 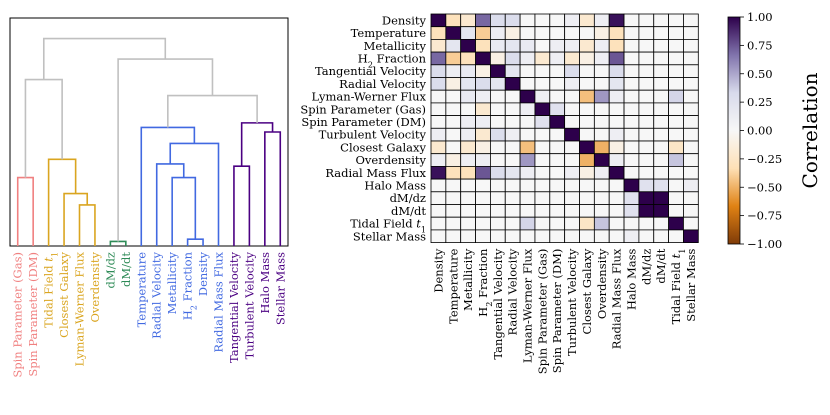 What do you see at coordinates (126, 269) in the screenshot?
I see `dendrogram-leaf-label: dM/dt` at bounding box center [126, 269].